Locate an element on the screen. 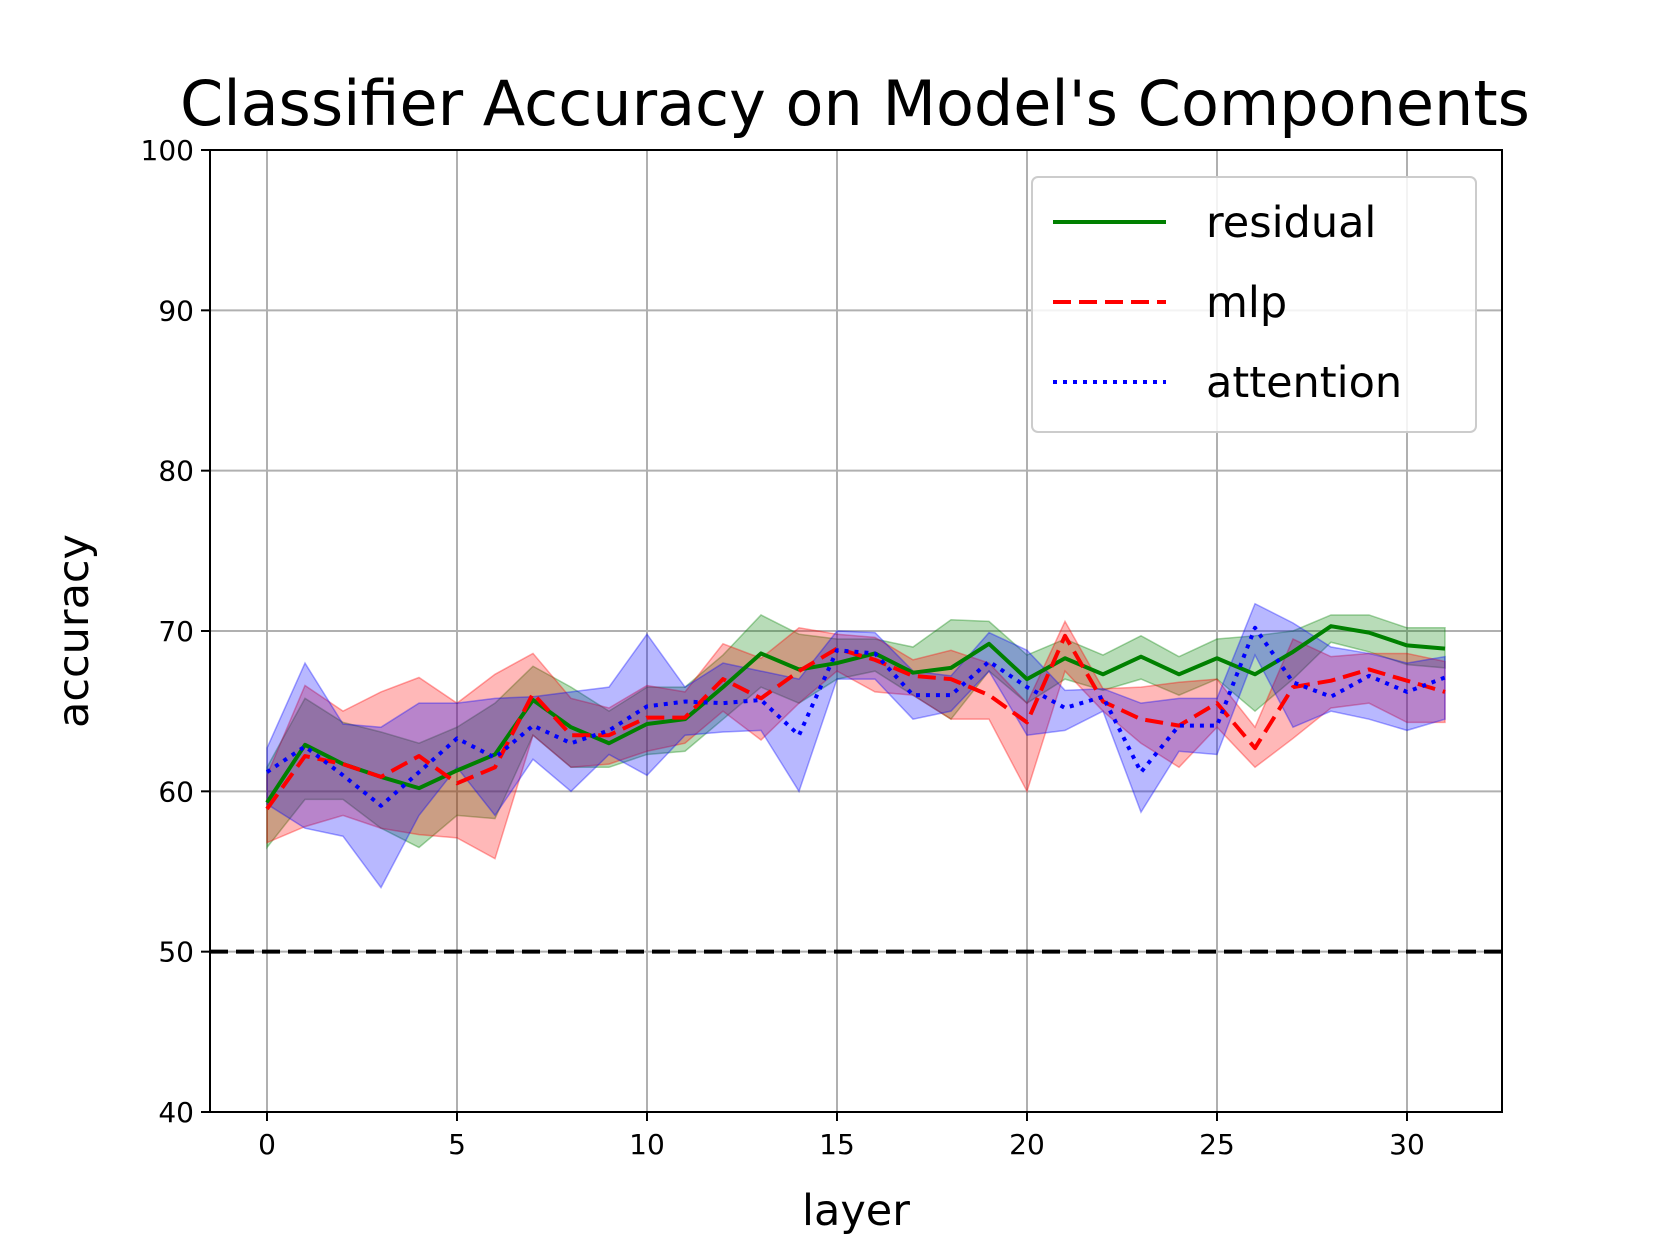 The width and height of the screenshot is (1660, 1245). y-tick-label: 90 is located at coordinates (176, 310).